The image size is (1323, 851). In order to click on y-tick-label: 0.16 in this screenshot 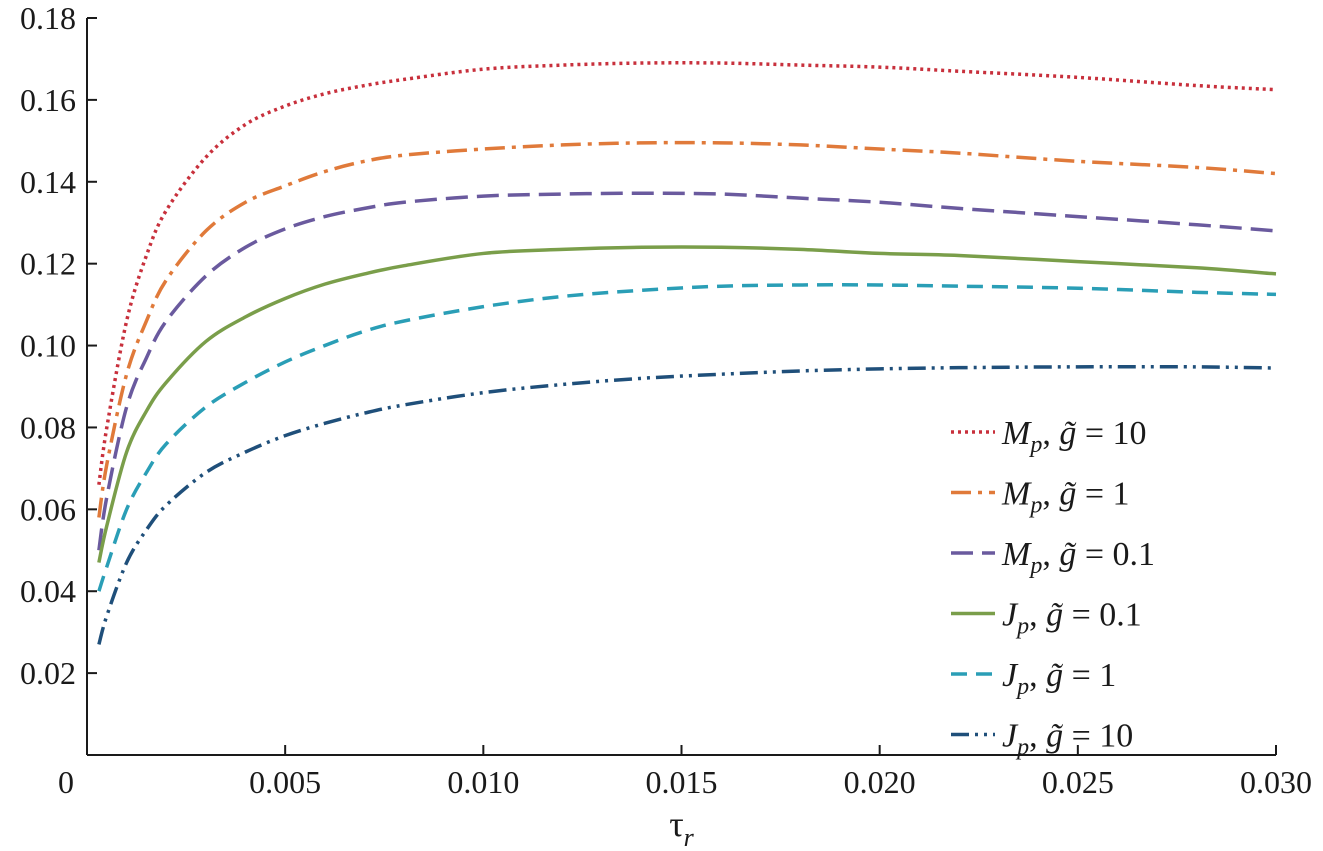, I will do `click(48, 100)`.